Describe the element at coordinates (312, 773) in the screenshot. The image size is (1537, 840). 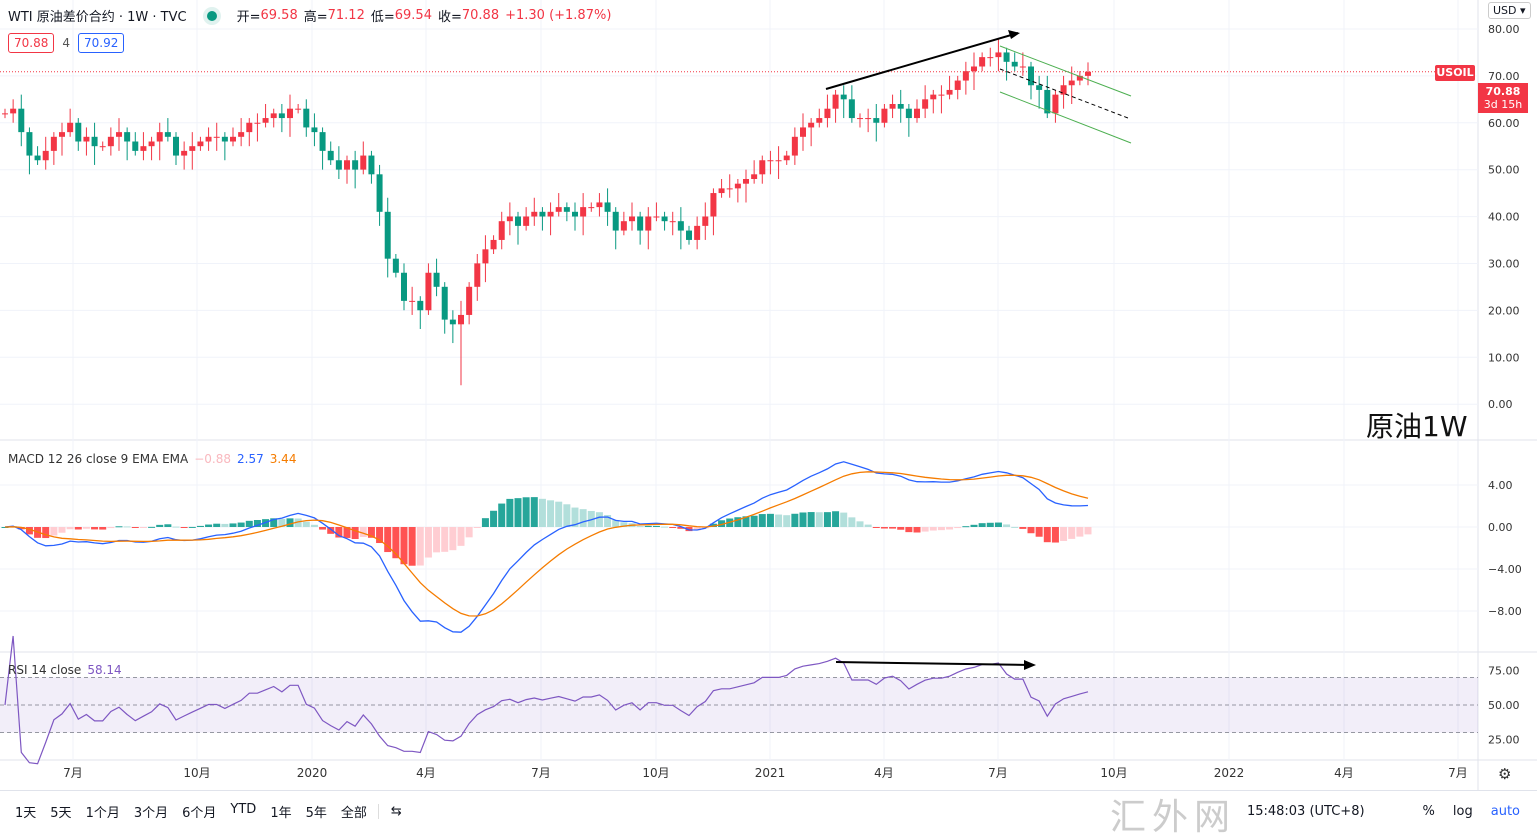
I see `time-tick: 2020` at that location.